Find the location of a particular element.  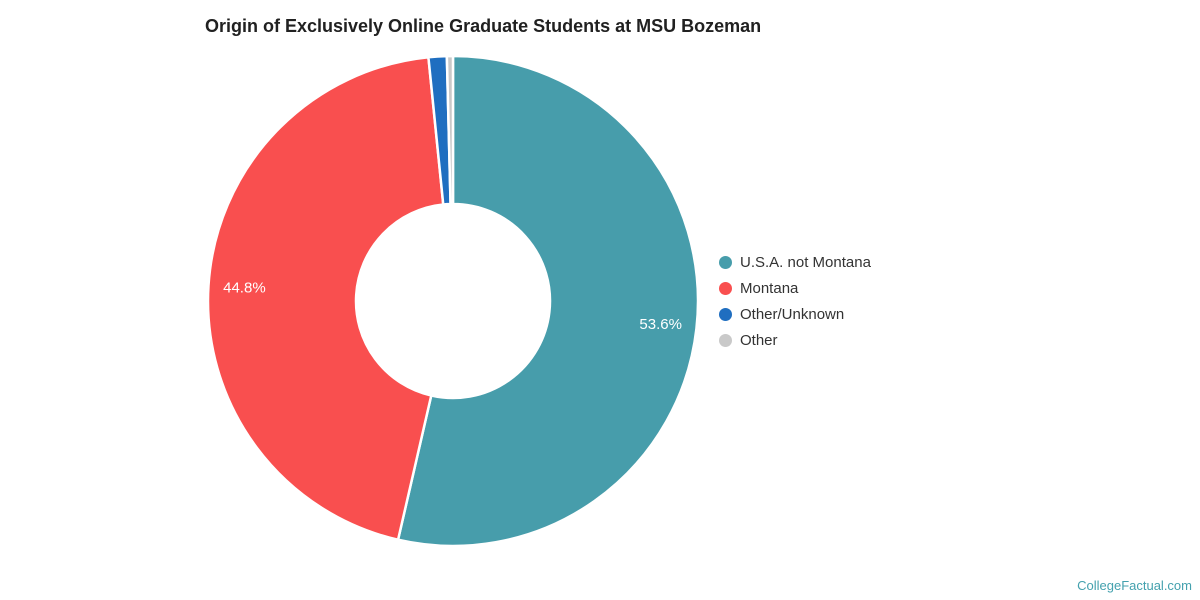

legend-item-other-unknown: Other/Unknown is located at coordinates (795, 314).